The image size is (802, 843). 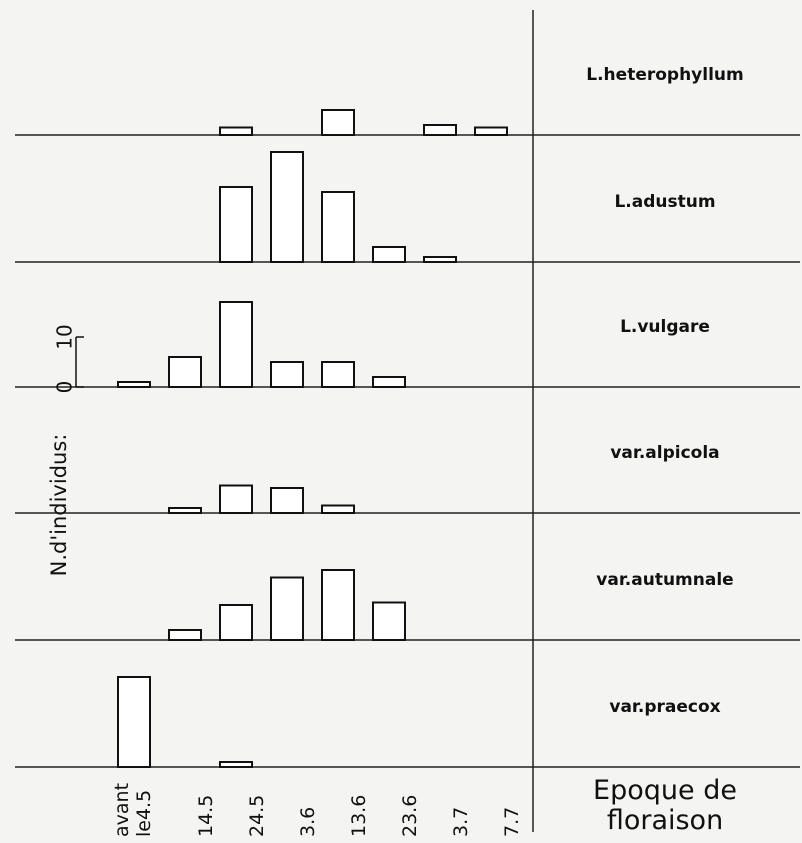 What do you see at coordinates (664, 75) in the screenshot?
I see `series-label: L.heterophyllum` at bounding box center [664, 75].